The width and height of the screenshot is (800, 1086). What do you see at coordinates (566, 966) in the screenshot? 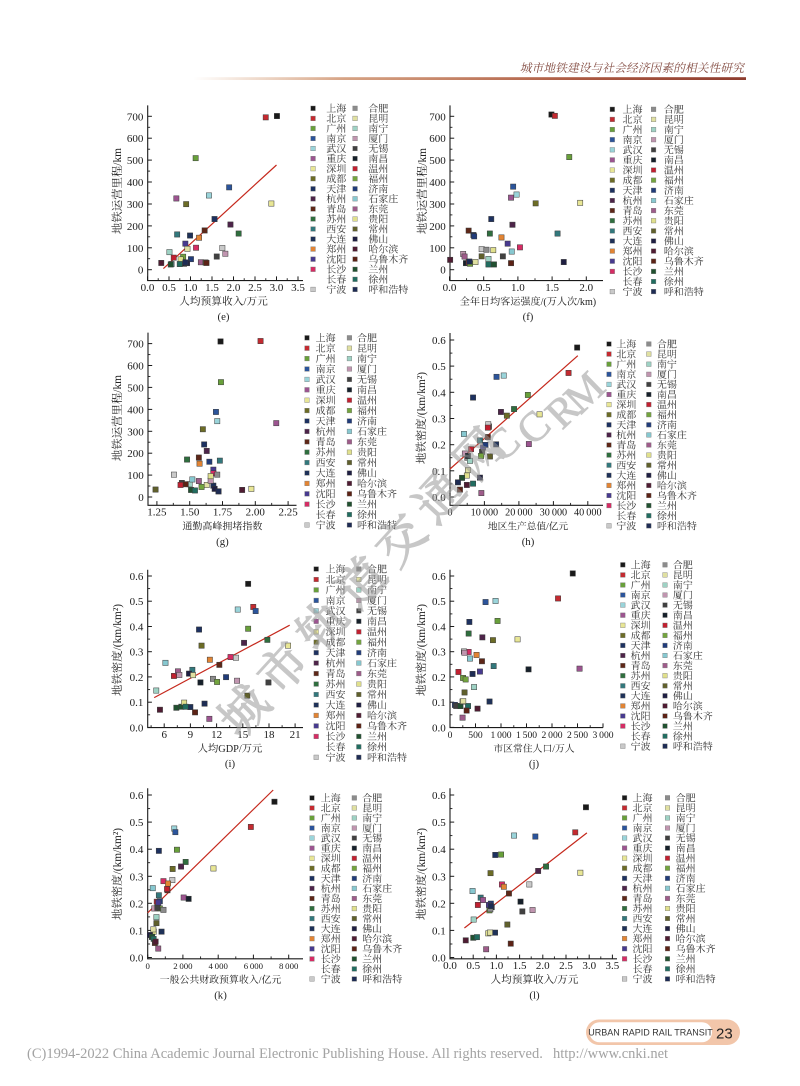
I see `svg-text: 2.5` at bounding box center [566, 966].